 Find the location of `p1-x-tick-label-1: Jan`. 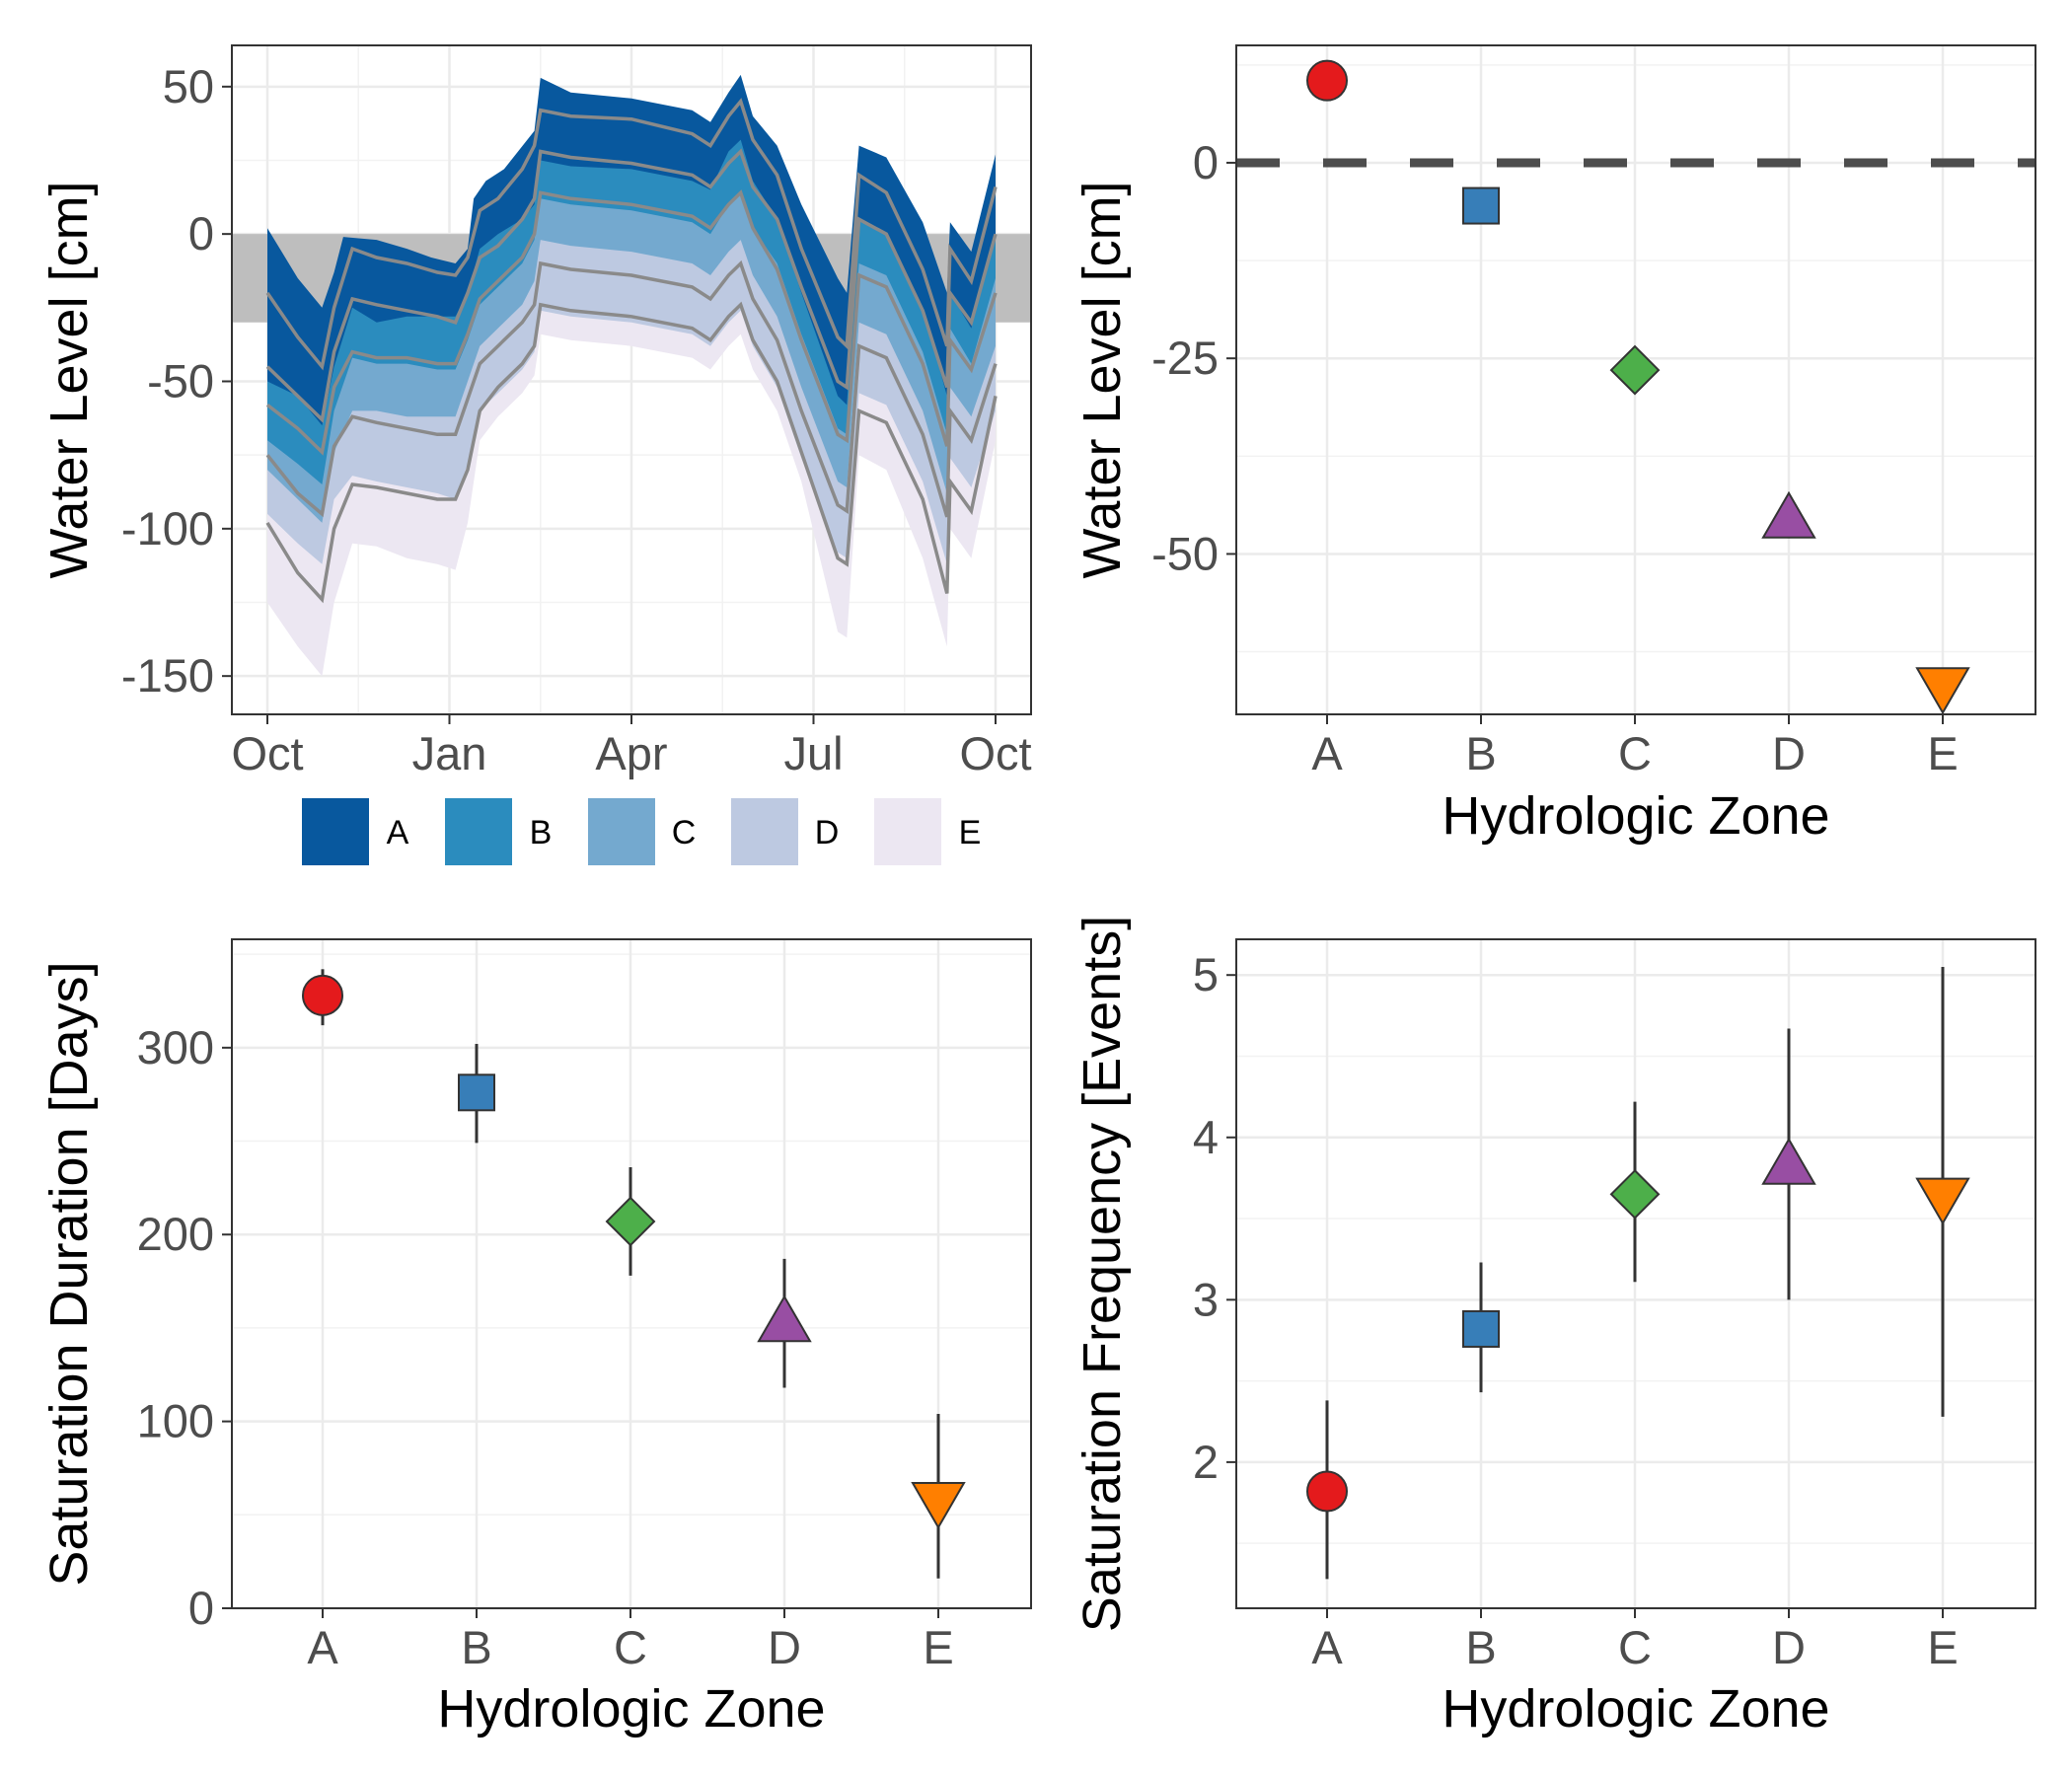

p1-x-tick-label-1: Jan is located at coordinates (450, 753).